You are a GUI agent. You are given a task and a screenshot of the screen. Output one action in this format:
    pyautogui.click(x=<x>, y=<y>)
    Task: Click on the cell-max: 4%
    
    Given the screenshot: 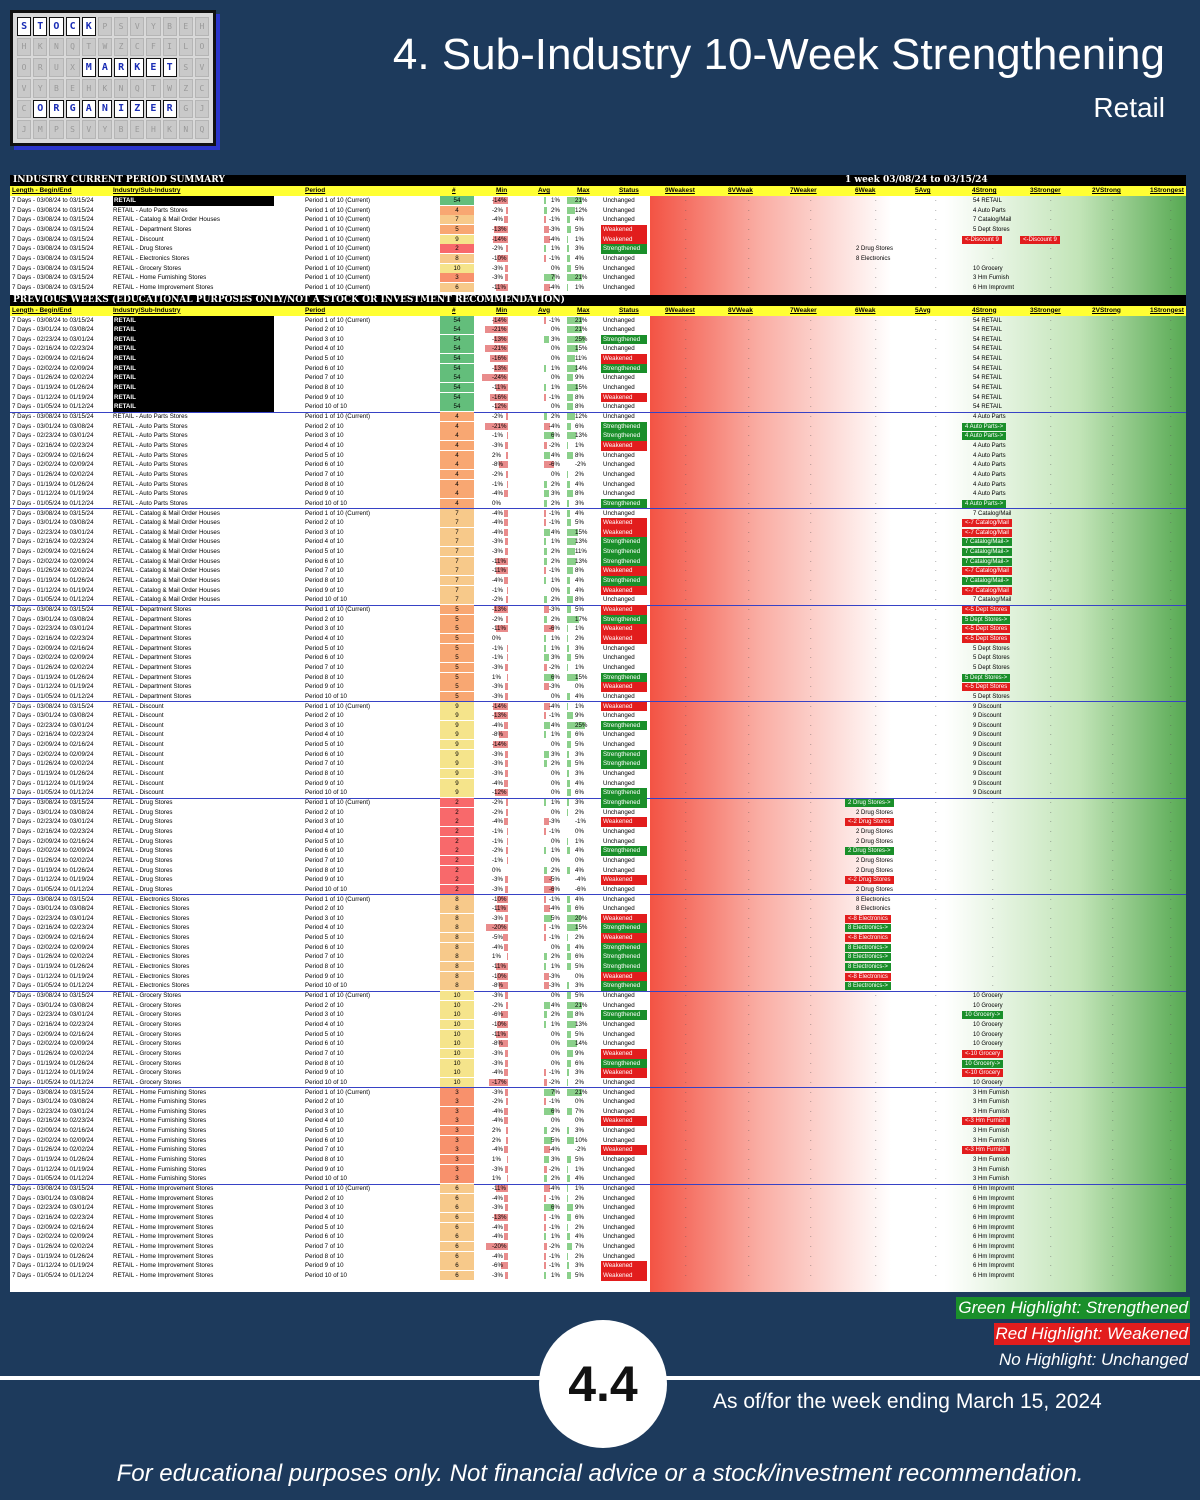 What is the action you would take?
    pyautogui.click(x=579, y=851)
    